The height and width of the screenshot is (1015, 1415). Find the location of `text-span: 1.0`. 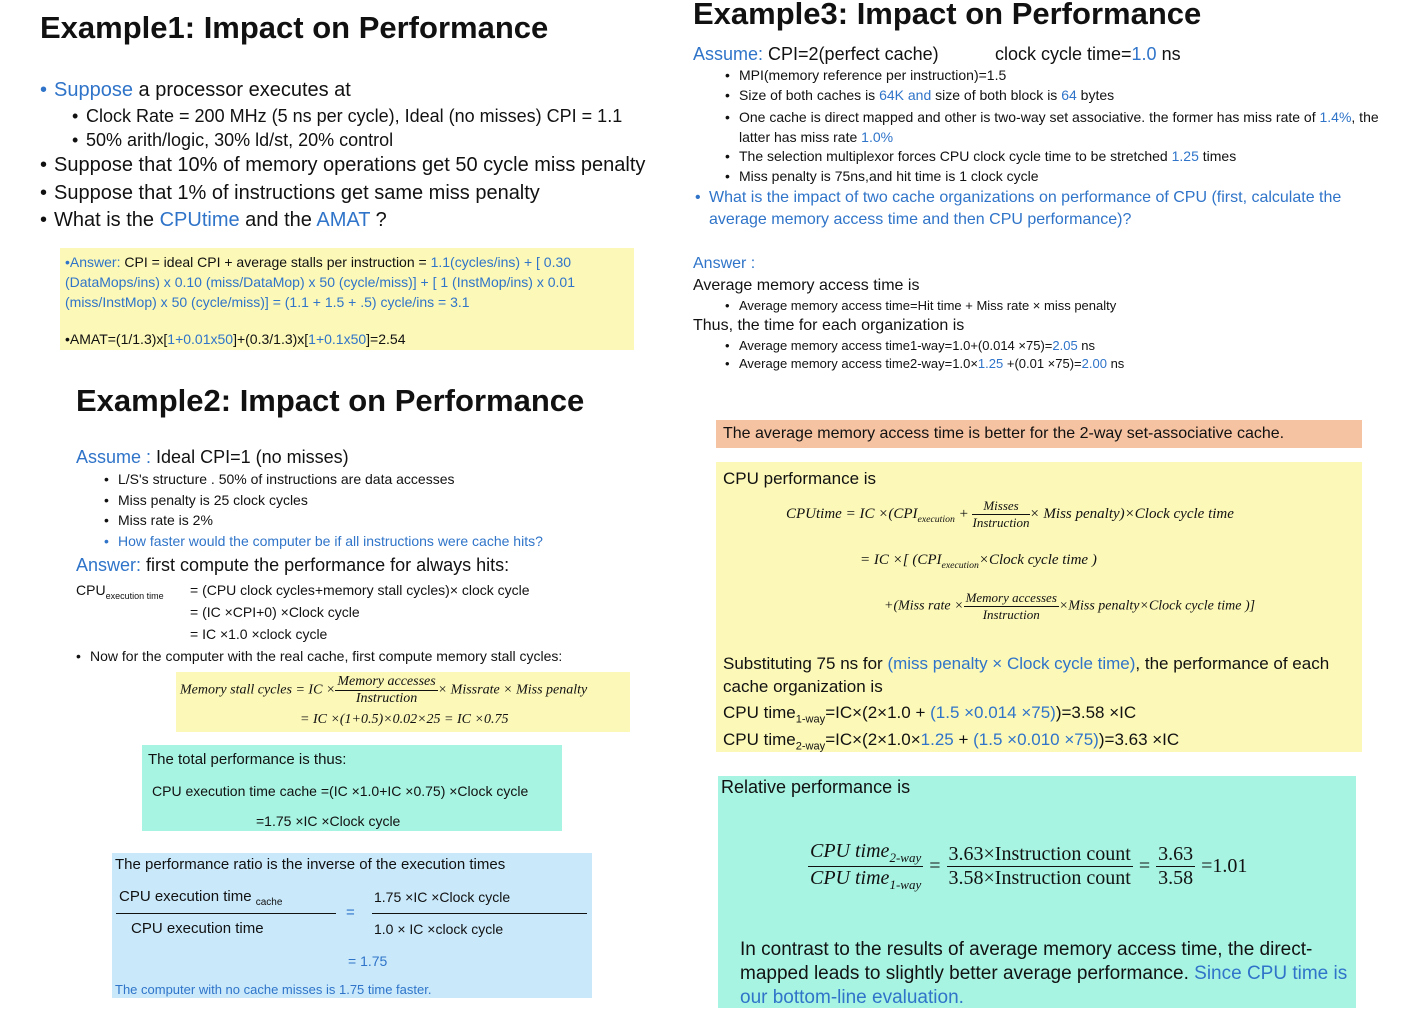

text-span: 1.0 is located at coordinates (1144, 54).